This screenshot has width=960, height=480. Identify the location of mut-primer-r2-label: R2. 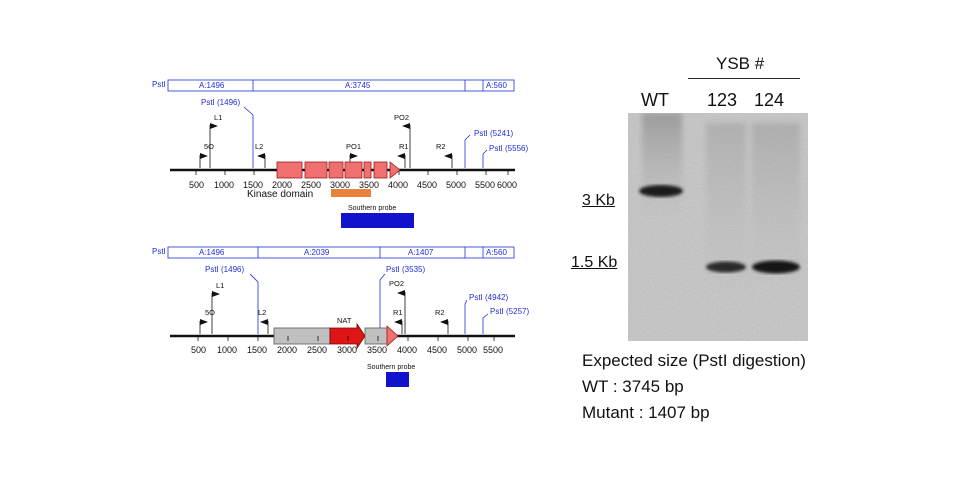
(440, 312).